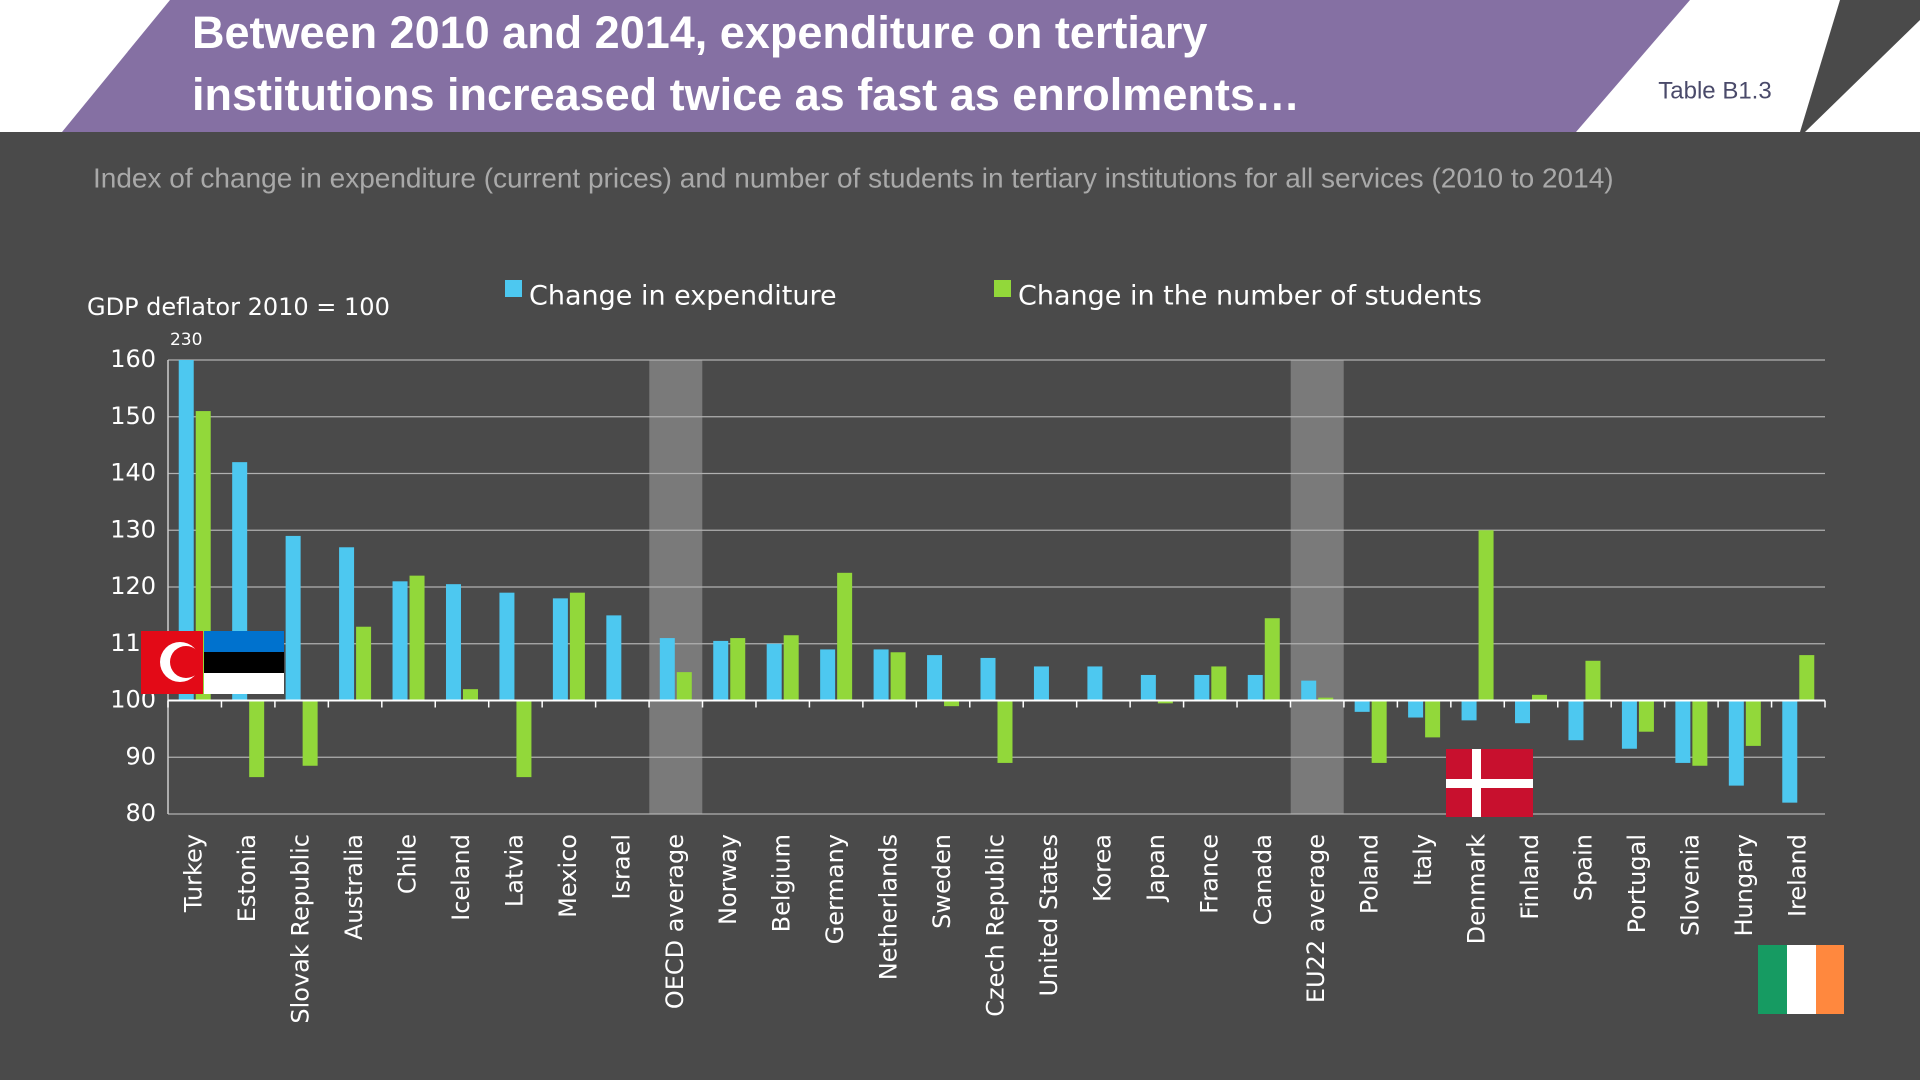 Image resolution: width=1920 pixels, height=1080 pixels. I want to click on y-tick-label: 140, so click(133, 473).